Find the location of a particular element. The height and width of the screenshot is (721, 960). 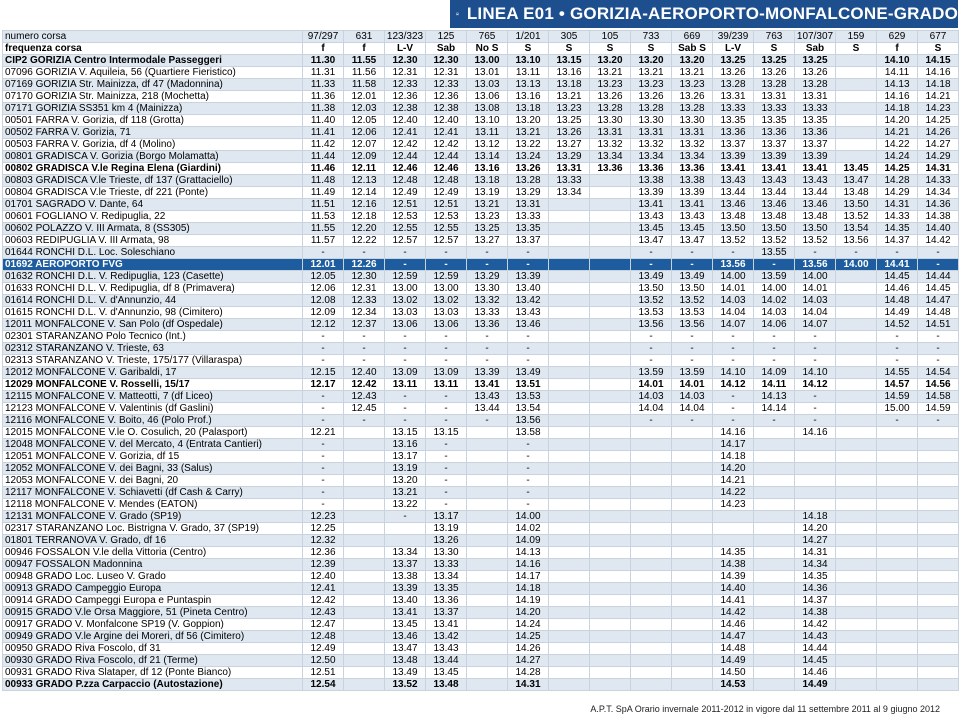

time-cell: 14.20 is located at coordinates (815, 528).